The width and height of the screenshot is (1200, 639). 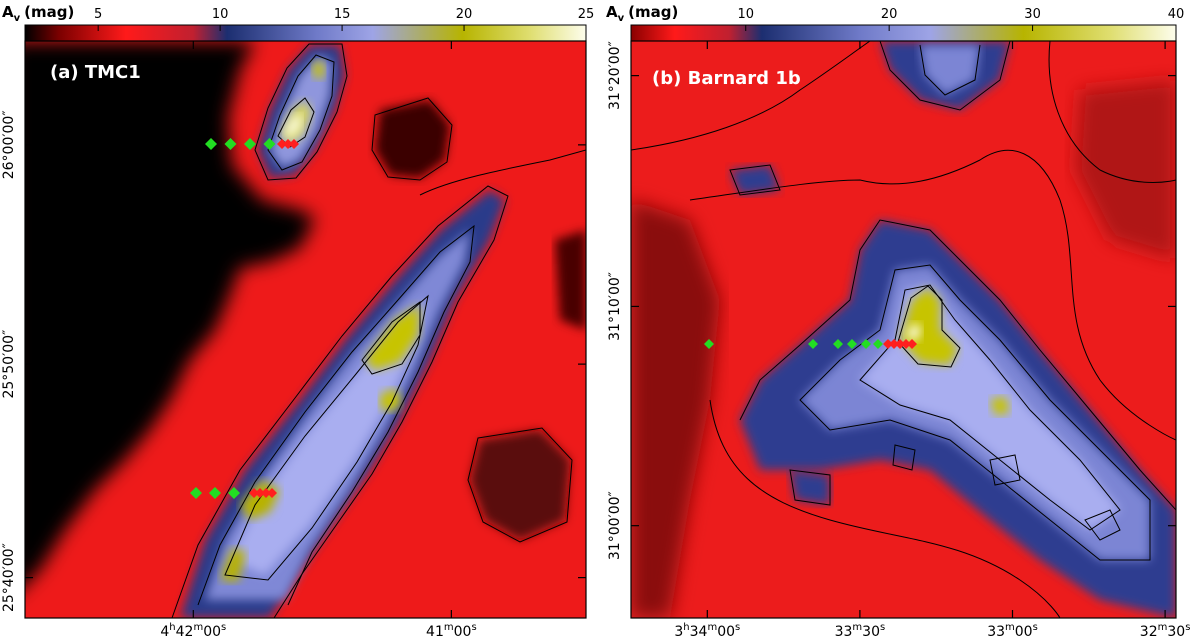 I want to click on y-tick-label: 25°50′00″, so click(x=9, y=364).